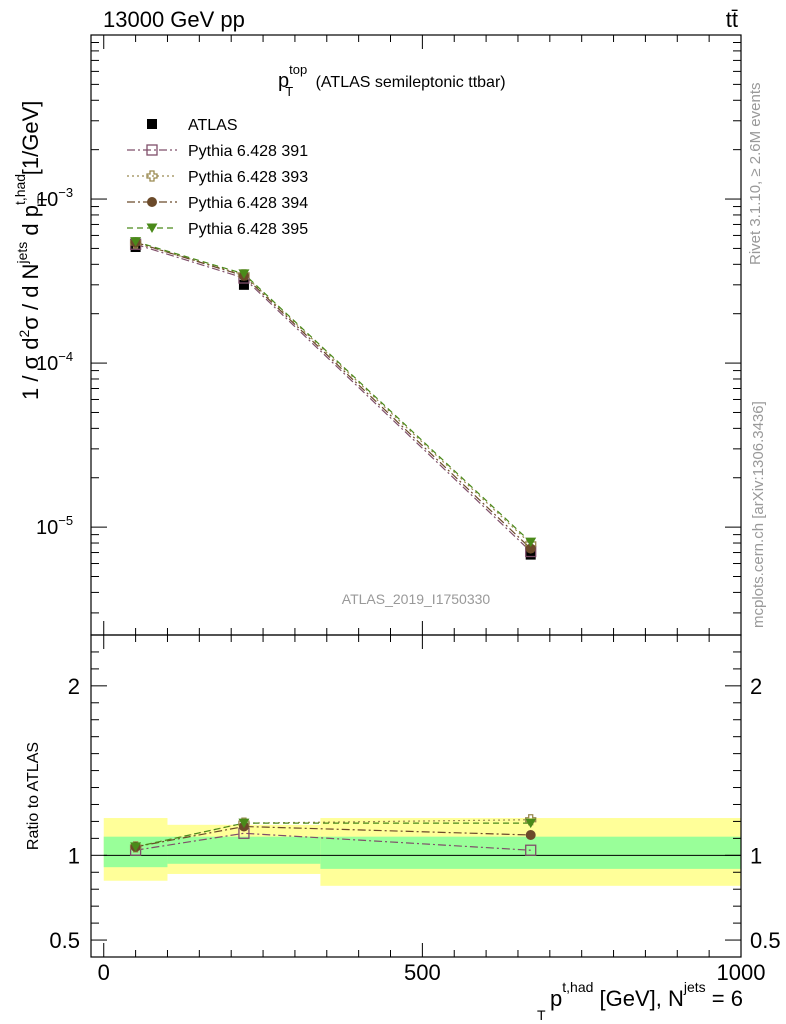 This screenshot has width=786, height=1024. Describe the element at coordinates (283, 81) in the screenshot. I see `title-p: p` at that location.